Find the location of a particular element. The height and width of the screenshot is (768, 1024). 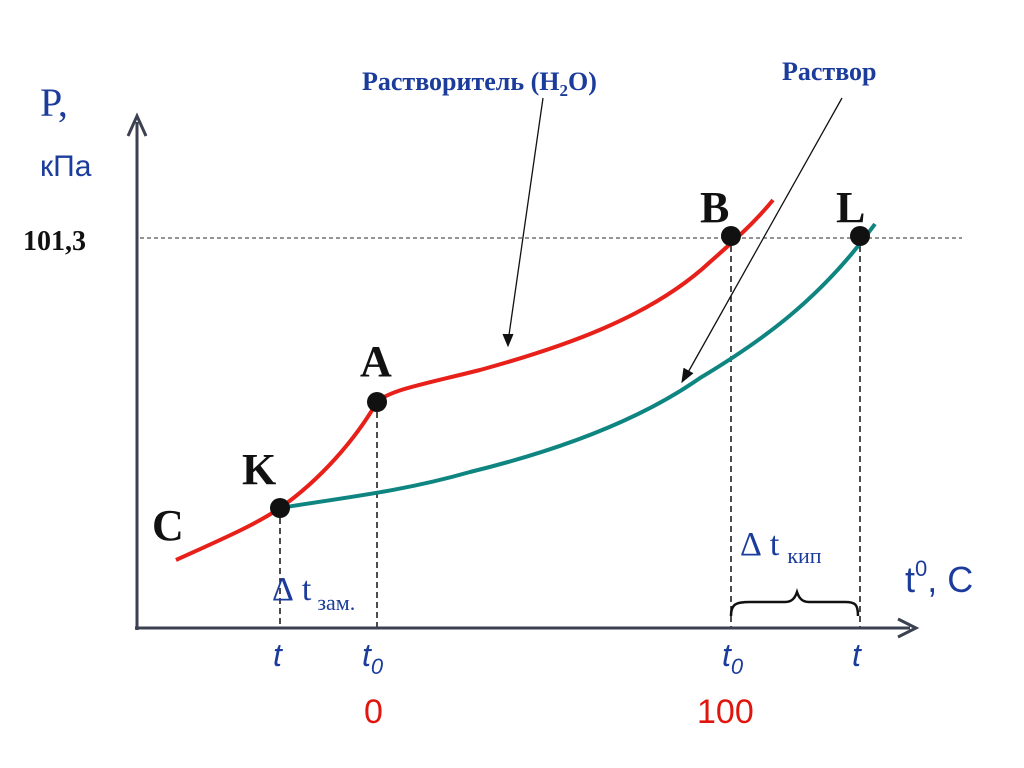

y-axis-label-unit: кПа is located at coordinates (66, 166).